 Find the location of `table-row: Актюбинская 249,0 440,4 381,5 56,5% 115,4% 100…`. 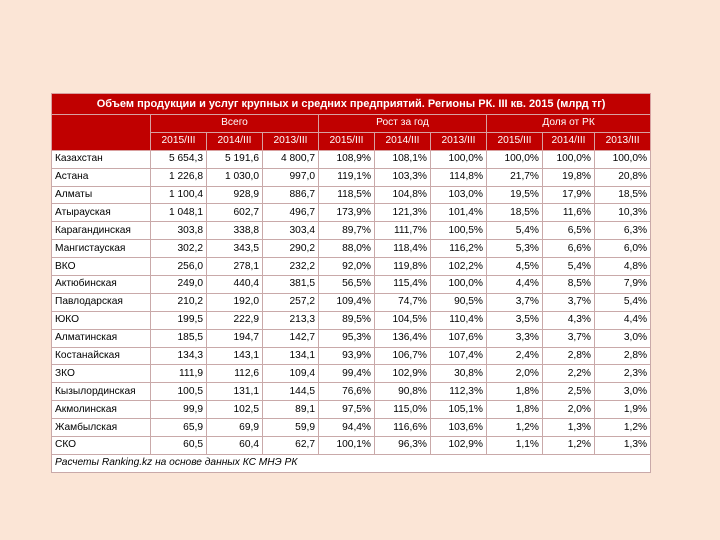

table-row: Актюбинская 249,0 440,4 381,5 56,5% 115,4% 100… is located at coordinates (351, 284).